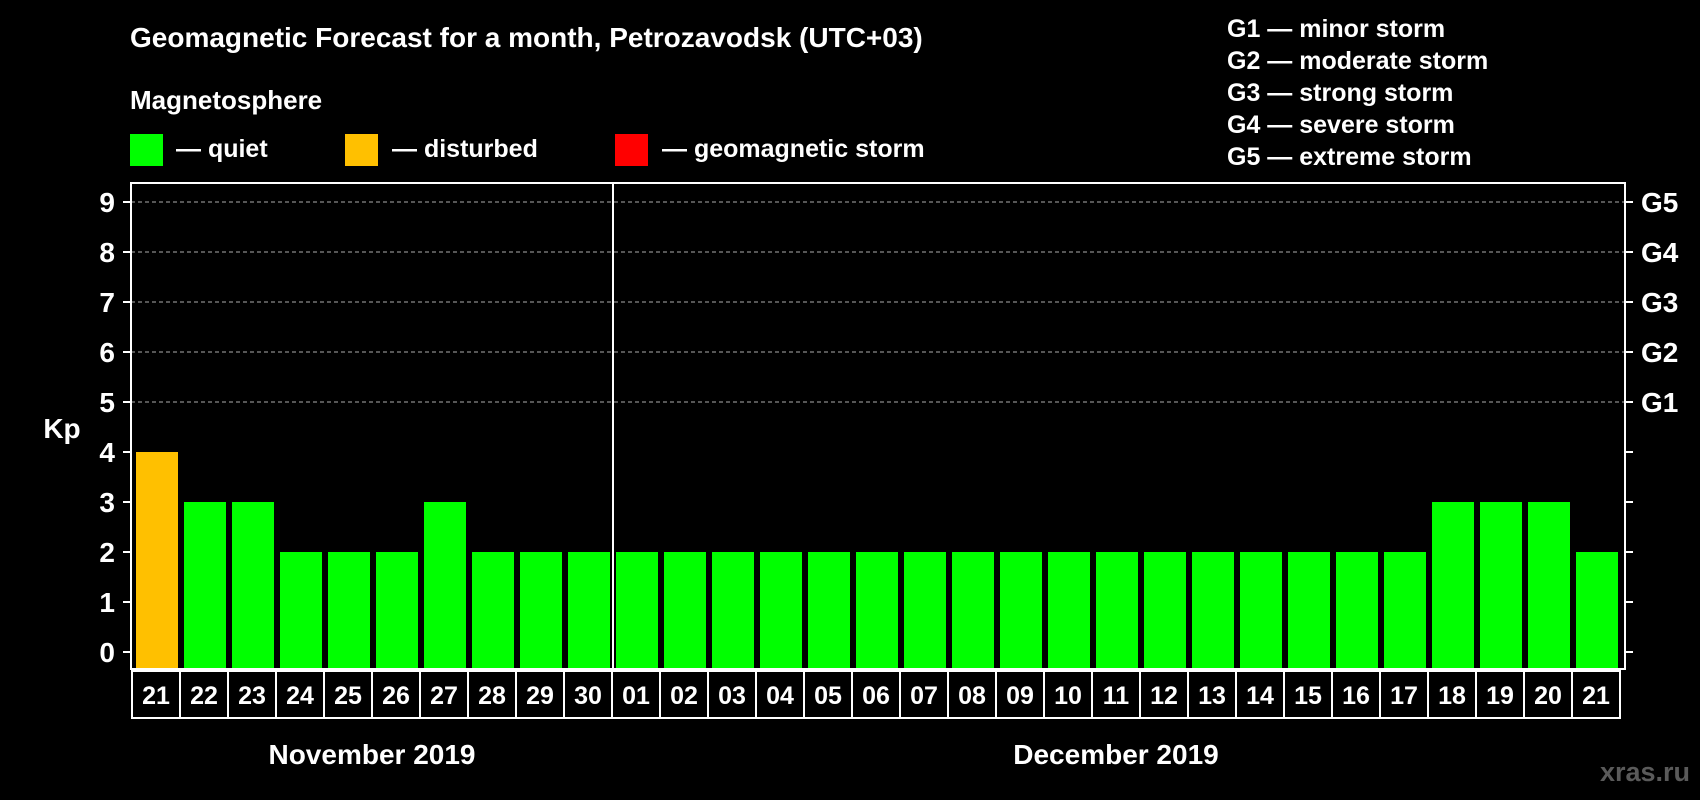 The width and height of the screenshot is (1700, 800). I want to click on watermark: xras.ru, so click(1645, 772).